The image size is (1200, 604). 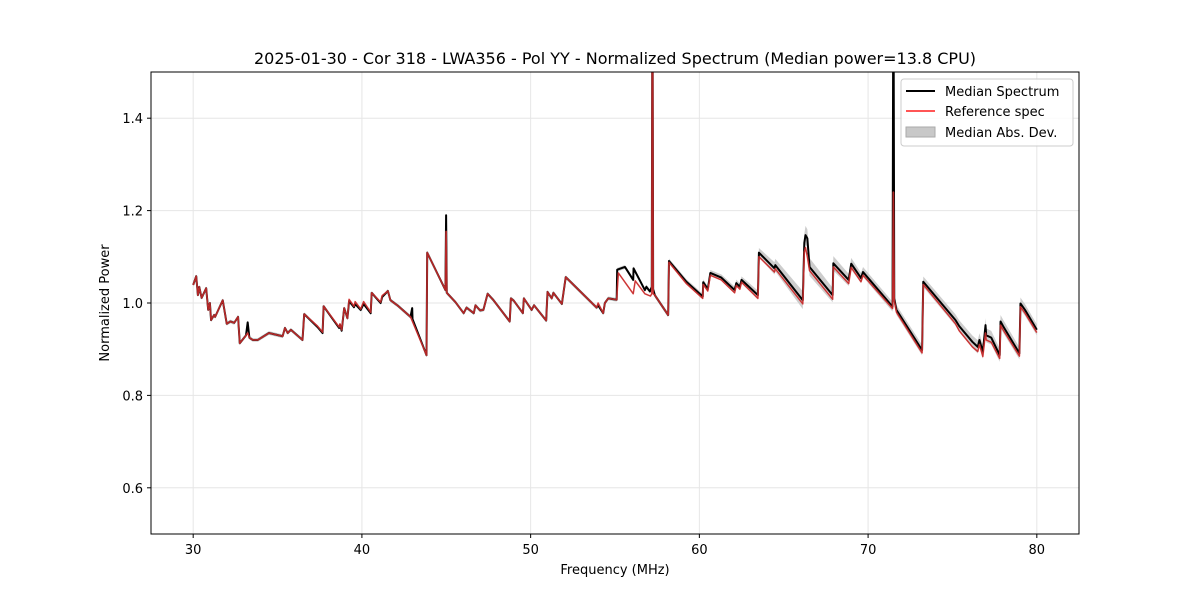 What do you see at coordinates (1037, 550) in the screenshot?
I see `x-tick-label: 80` at bounding box center [1037, 550].